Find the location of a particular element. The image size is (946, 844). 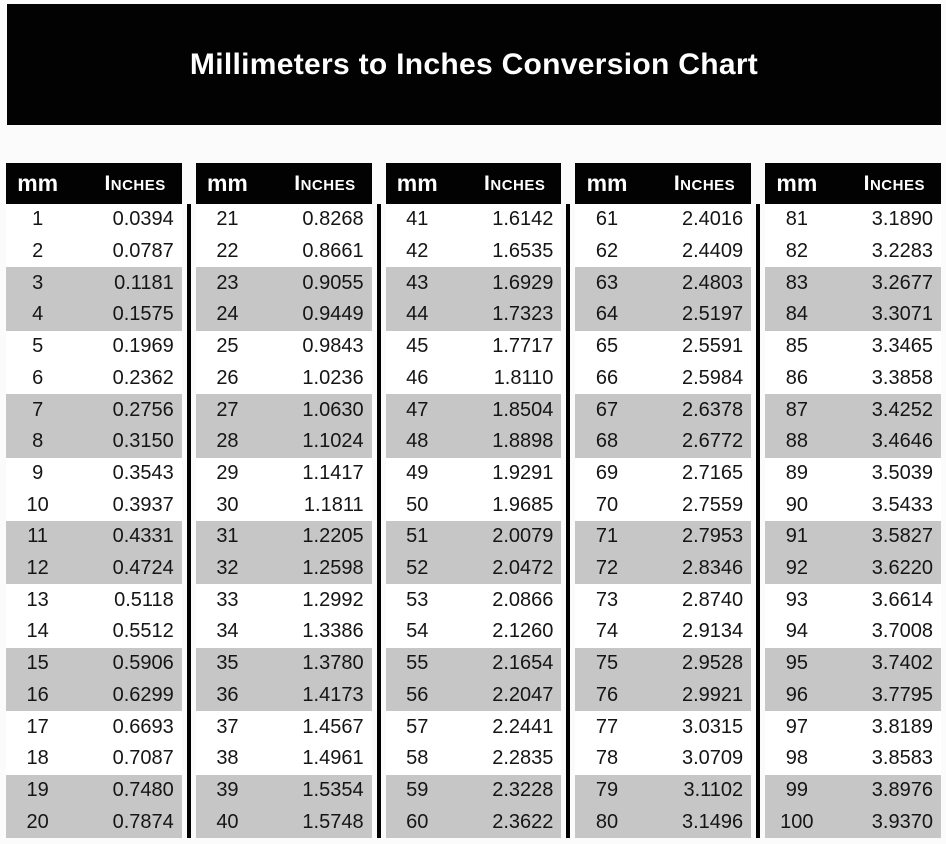

table-row: 84 3.3071 is located at coordinates (853, 315).